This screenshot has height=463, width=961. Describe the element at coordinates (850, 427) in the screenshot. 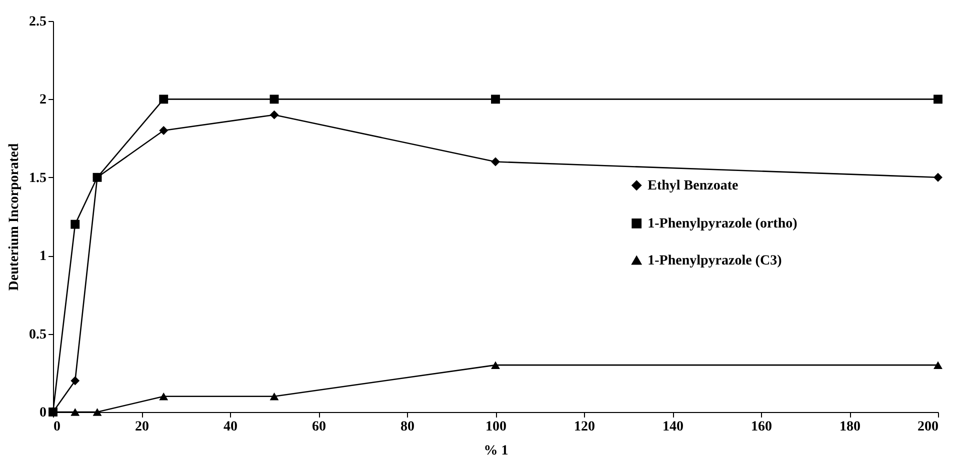

I see `x-tick-label: 180` at that location.